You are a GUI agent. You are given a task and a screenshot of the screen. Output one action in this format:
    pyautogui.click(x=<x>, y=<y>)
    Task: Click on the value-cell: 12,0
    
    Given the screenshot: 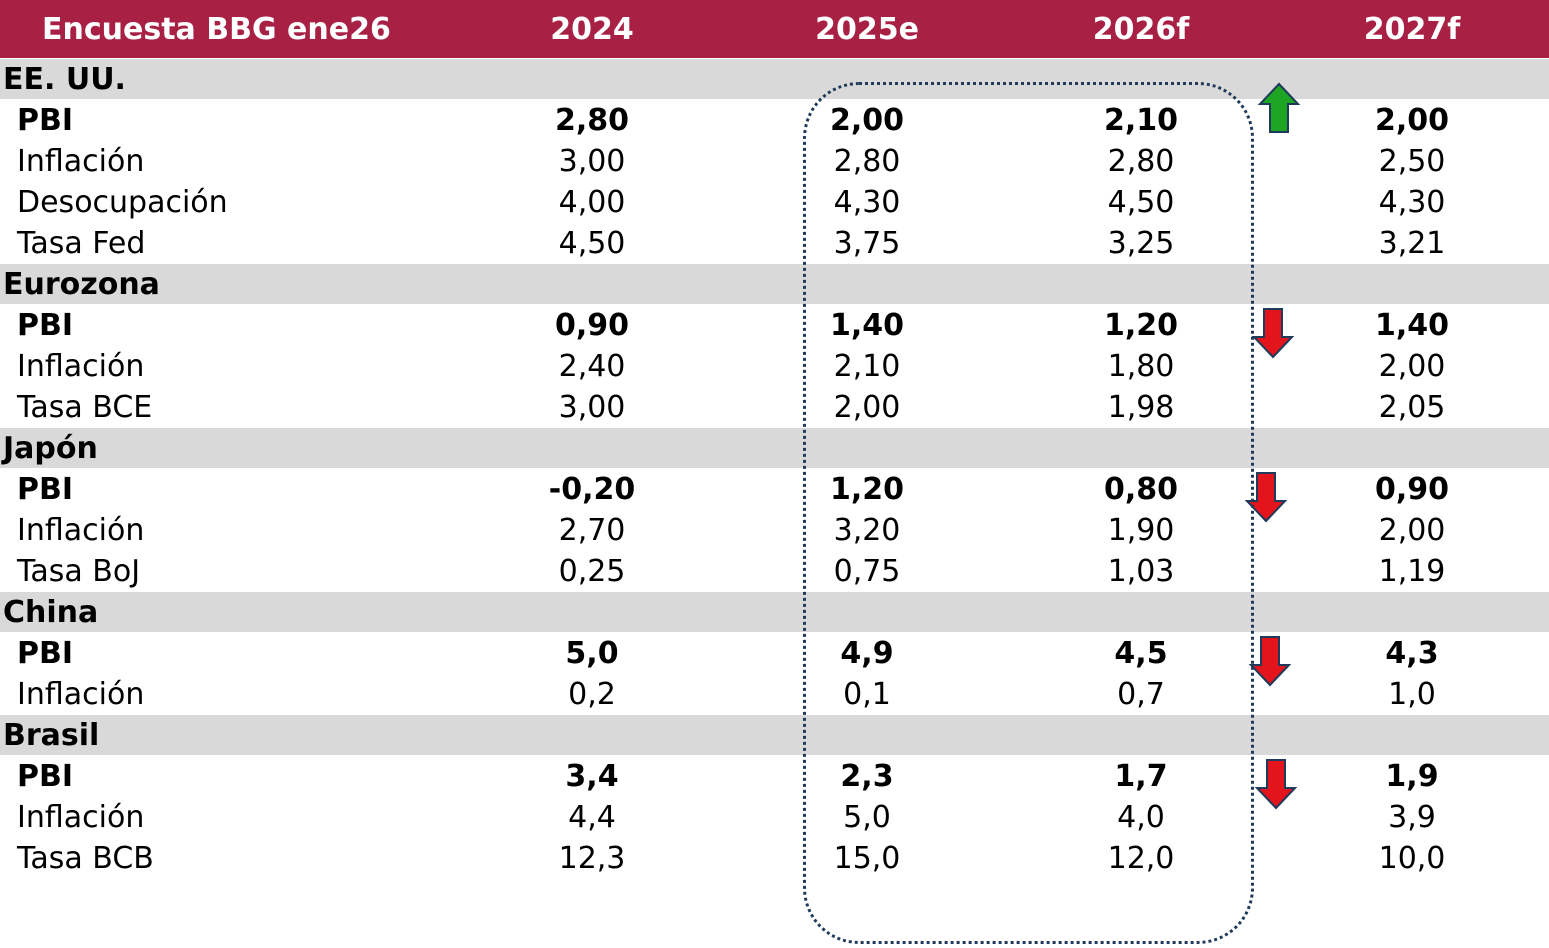 What is the action you would take?
    pyautogui.click(x=1141, y=858)
    